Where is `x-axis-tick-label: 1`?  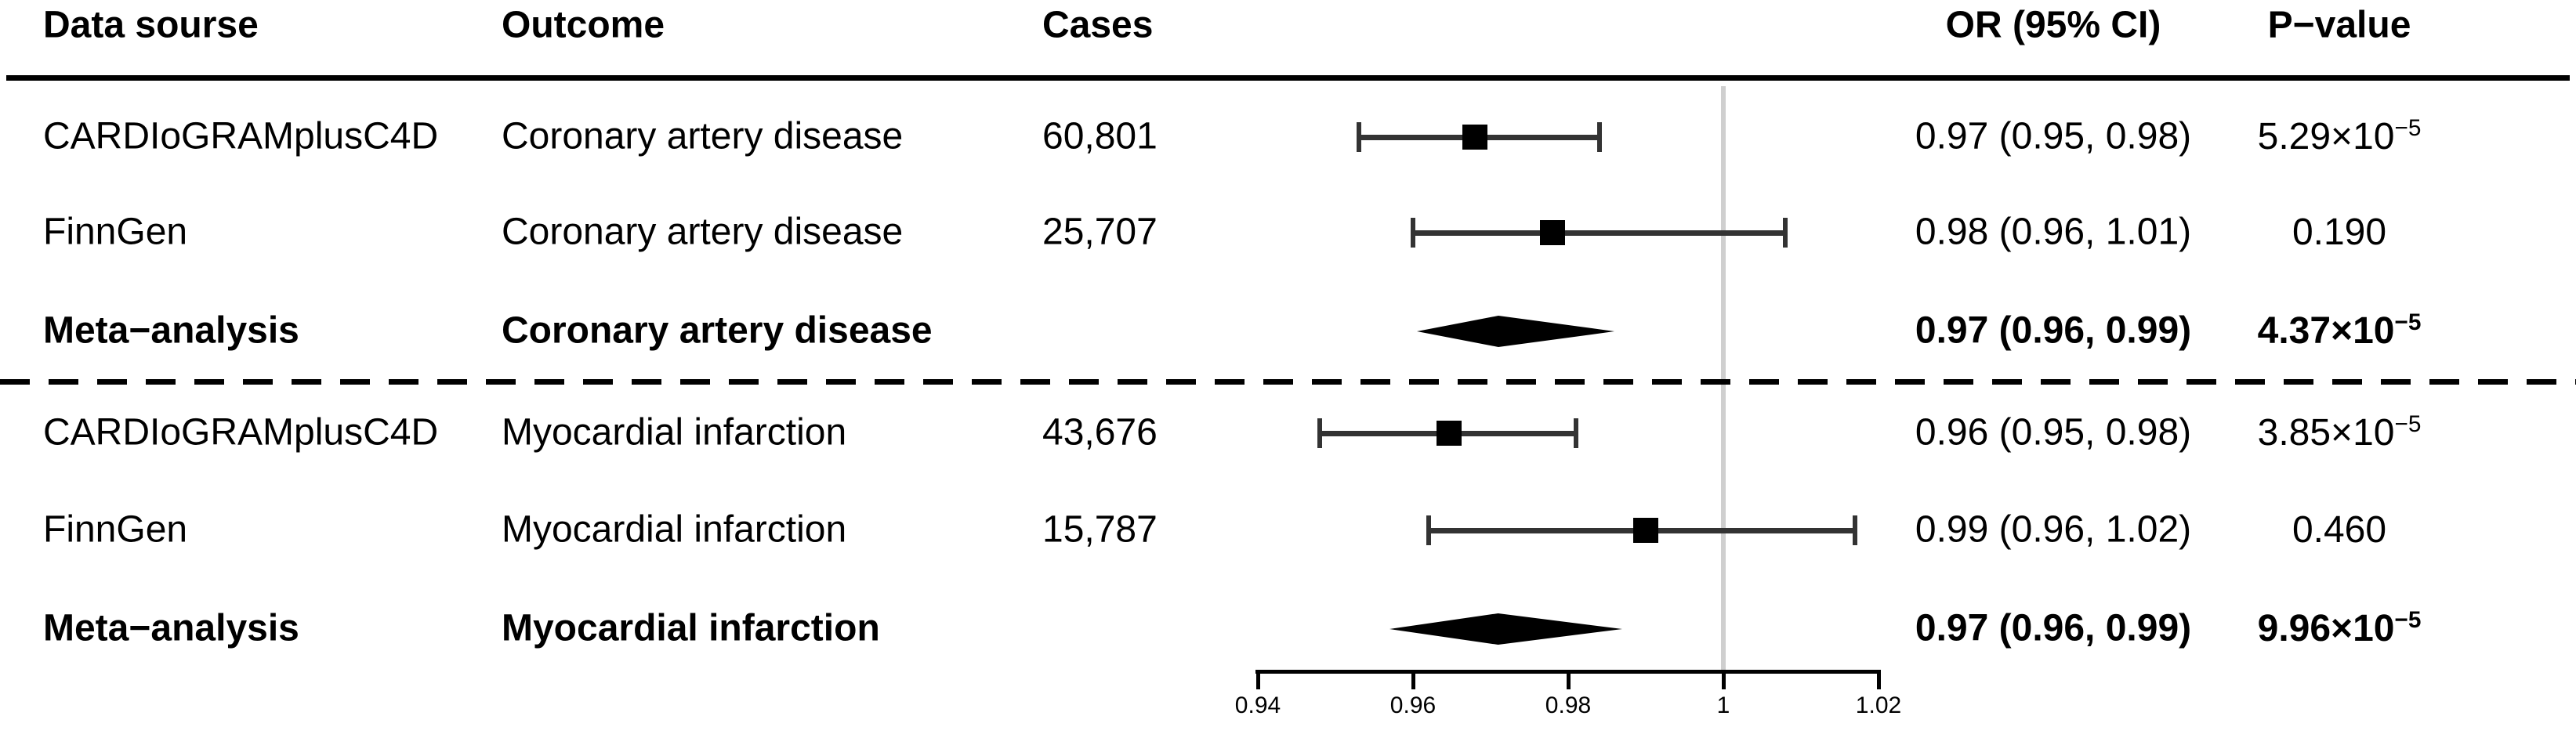 x-axis-tick-label: 1 is located at coordinates (1723, 705).